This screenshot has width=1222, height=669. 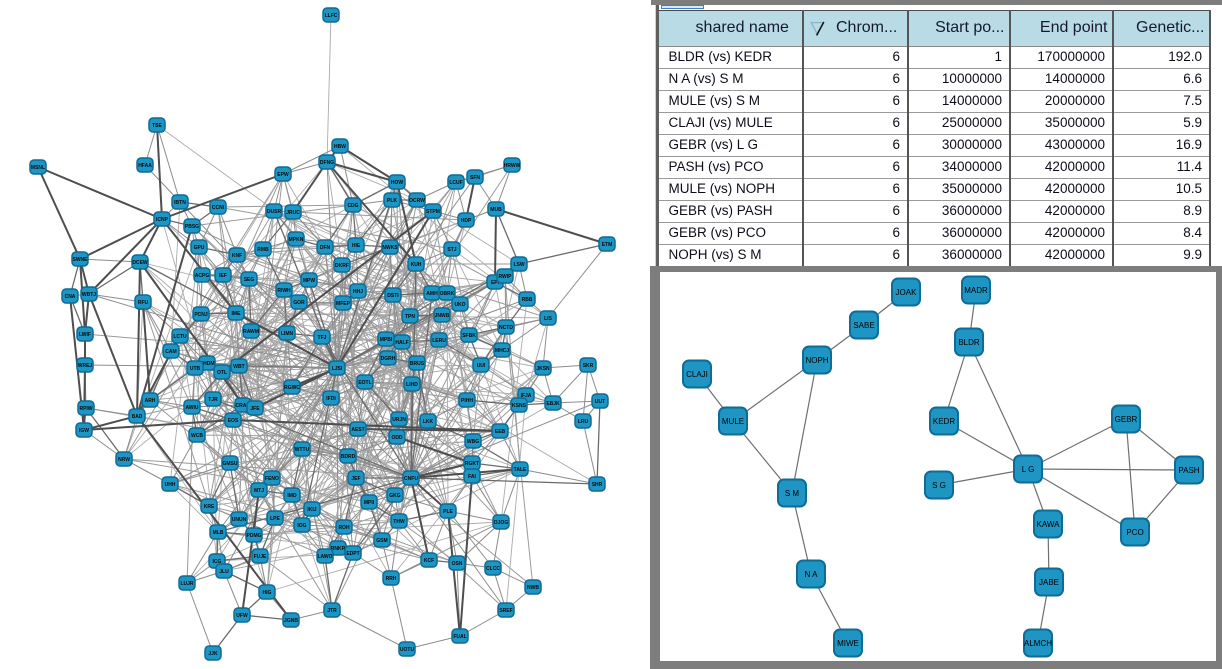 What do you see at coordinates (348, 457) in the screenshot?
I see `svg-text: BDRD` at bounding box center [348, 457].